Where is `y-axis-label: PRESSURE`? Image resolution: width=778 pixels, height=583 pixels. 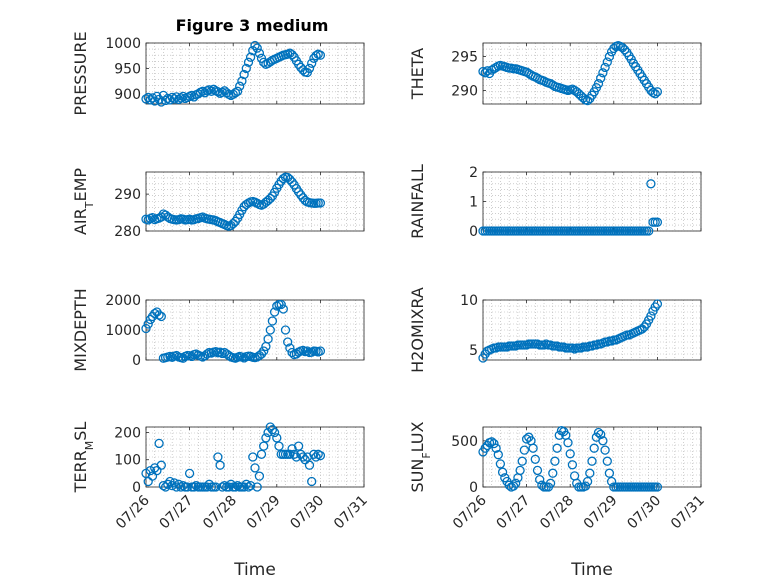 y-axis-label: PRESSURE is located at coordinates (80, 73).